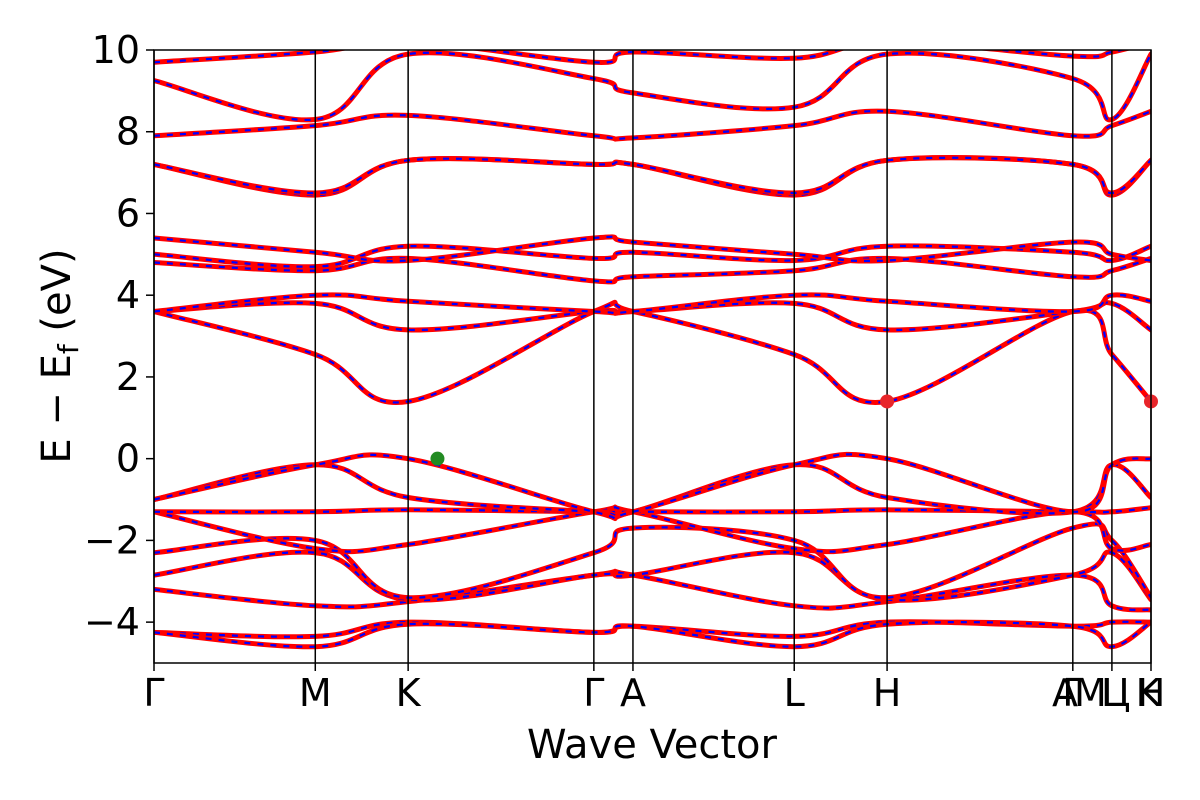  What do you see at coordinates (437, 458) in the screenshot?
I see `vbm-marker` at bounding box center [437, 458].